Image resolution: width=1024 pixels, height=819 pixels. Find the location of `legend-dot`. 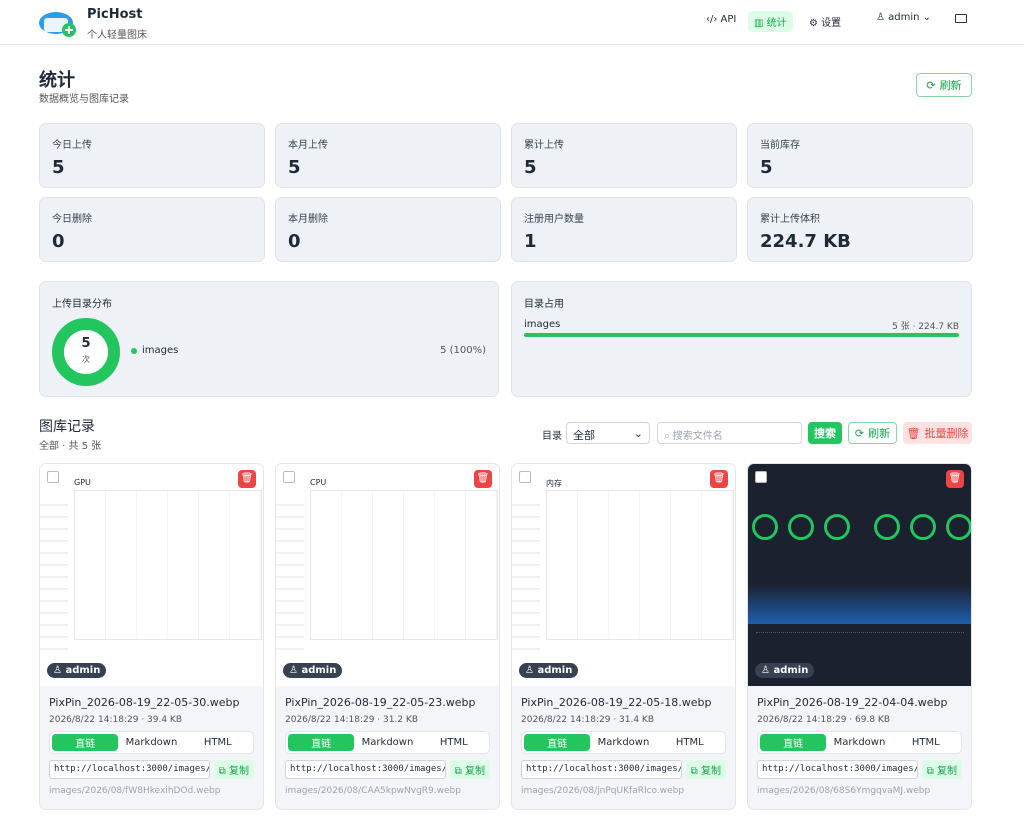

legend-dot is located at coordinates (134, 351).